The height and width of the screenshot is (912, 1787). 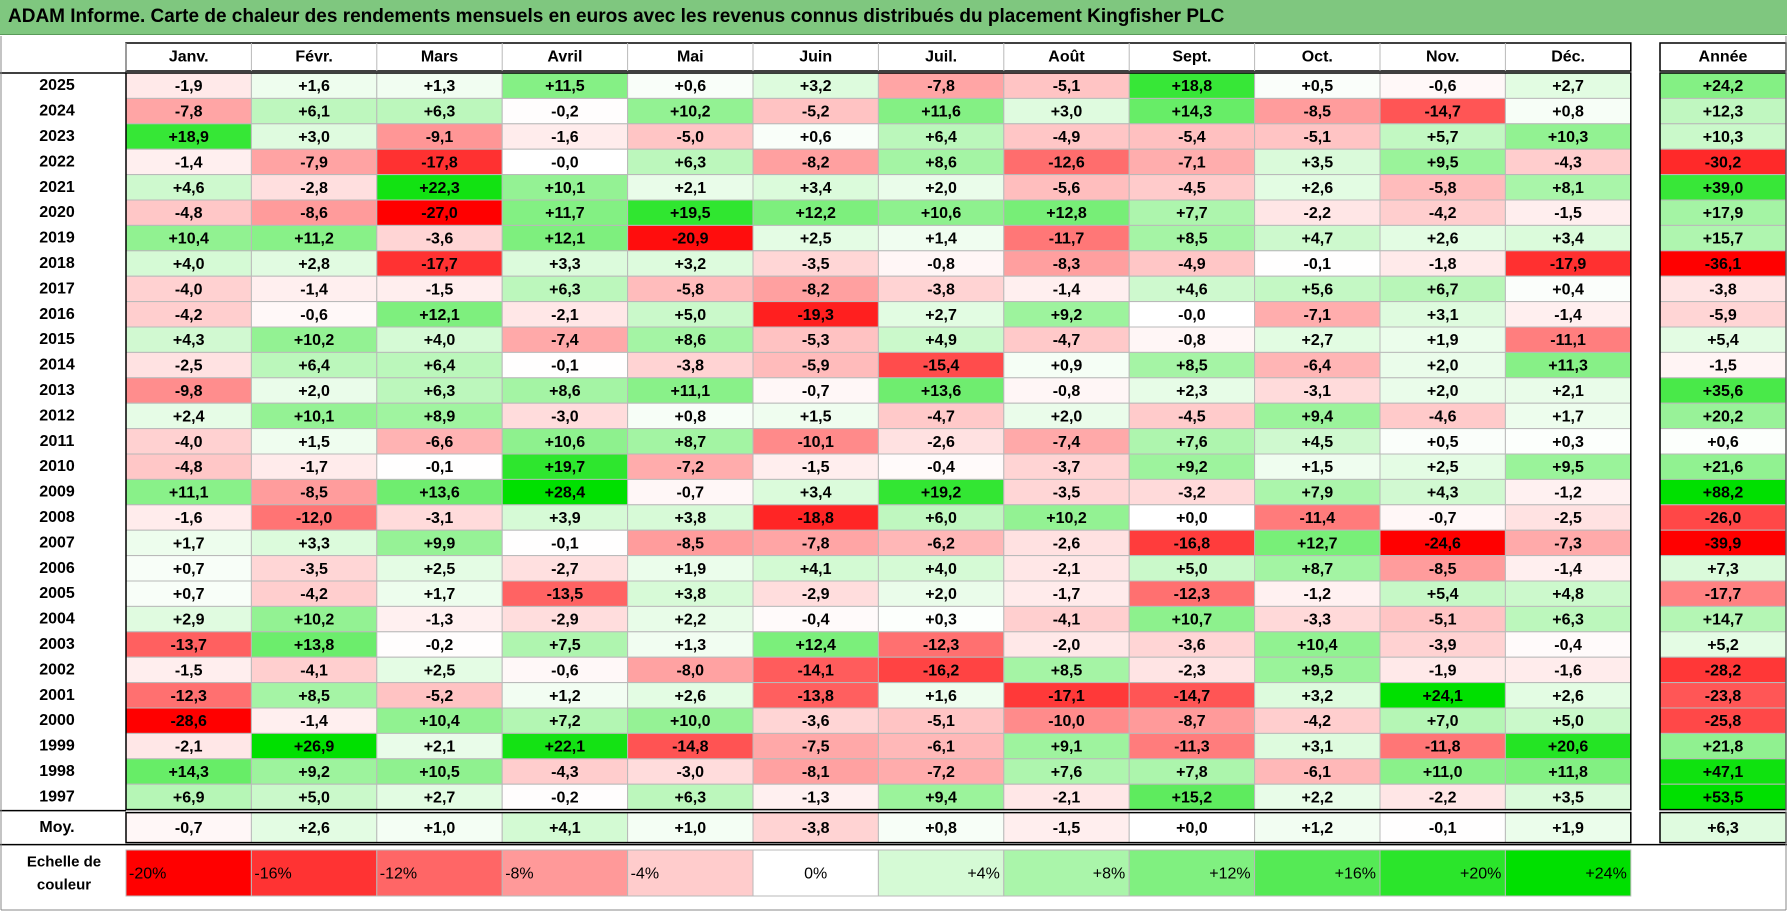 What do you see at coordinates (189, 86) in the screenshot?
I see `heat-cell-value: -1,9` at bounding box center [189, 86].